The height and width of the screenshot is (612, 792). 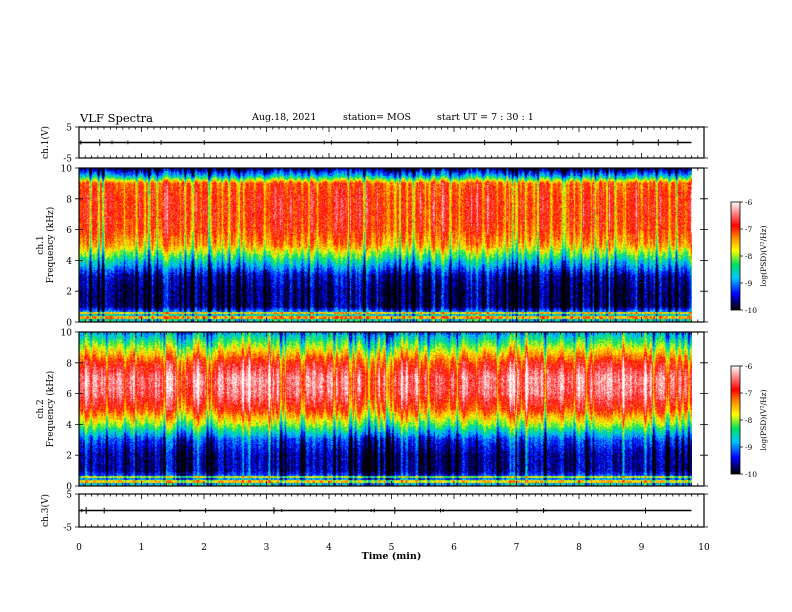 What do you see at coordinates (704, 548) in the screenshot?
I see `x-tick-label: 10` at bounding box center [704, 548].